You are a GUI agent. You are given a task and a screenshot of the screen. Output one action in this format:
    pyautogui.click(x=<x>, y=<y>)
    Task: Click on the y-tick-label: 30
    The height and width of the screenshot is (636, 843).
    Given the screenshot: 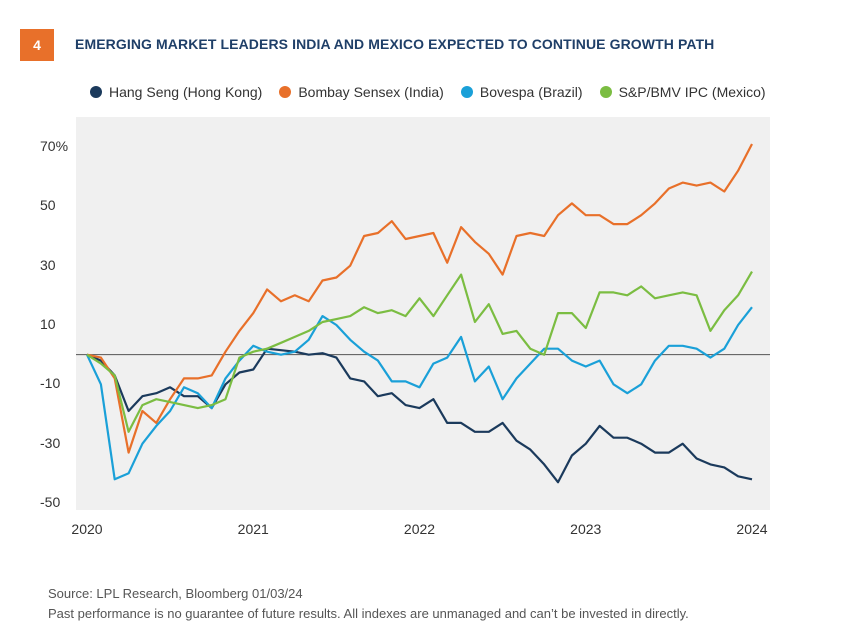 What is the action you would take?
    pyautogui.click(x=48, y=264)
    